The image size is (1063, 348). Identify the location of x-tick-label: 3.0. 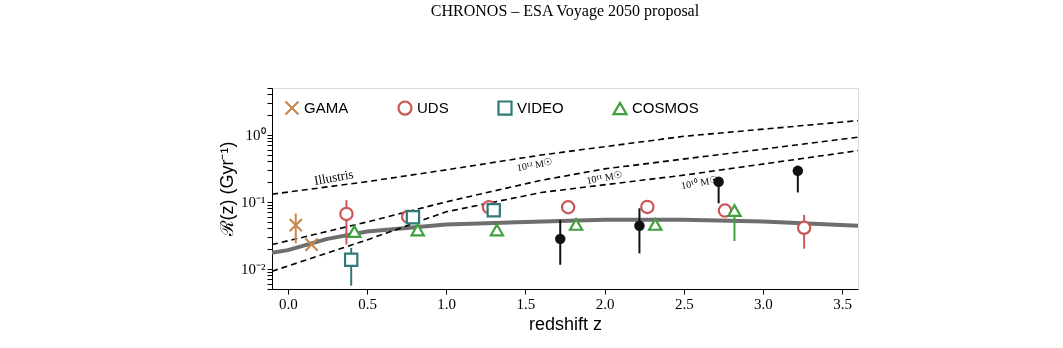
(763, 303).